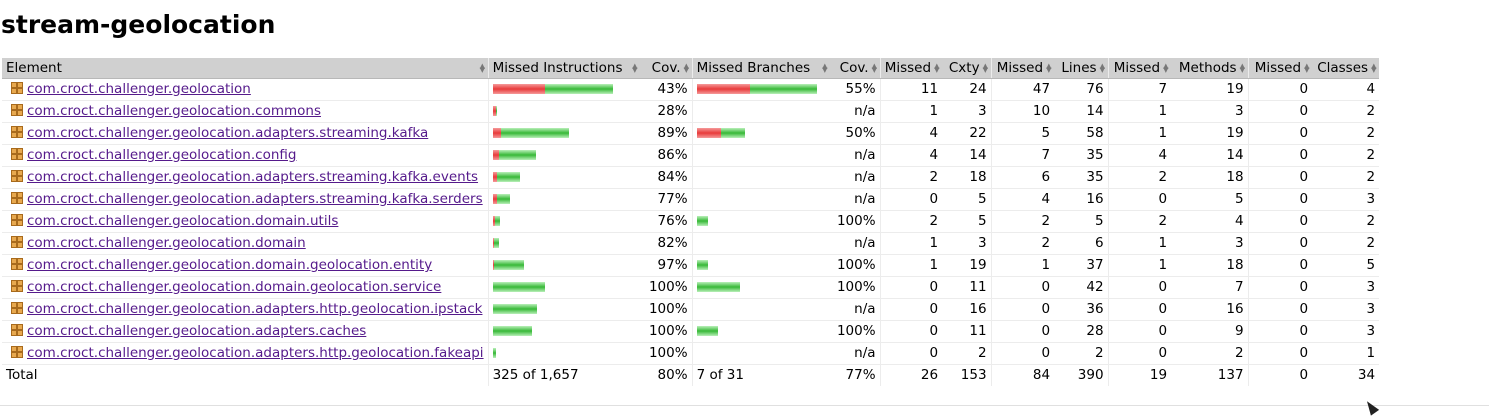  What do you see at coordinates (1346, 89) in the screenshot?
I see `classes-cell: 4` at bounding box center [1346, 89].